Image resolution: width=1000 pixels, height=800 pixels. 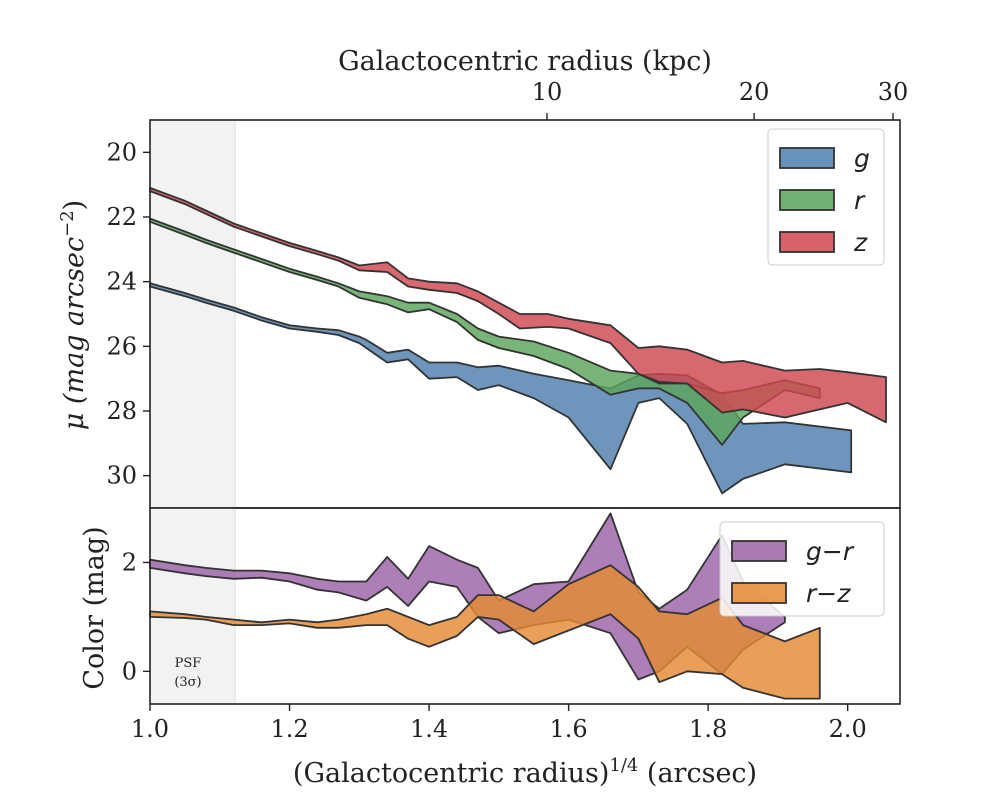 I want to click on x-tick-label-1.8: 1.8, so click(x=708, y=729).